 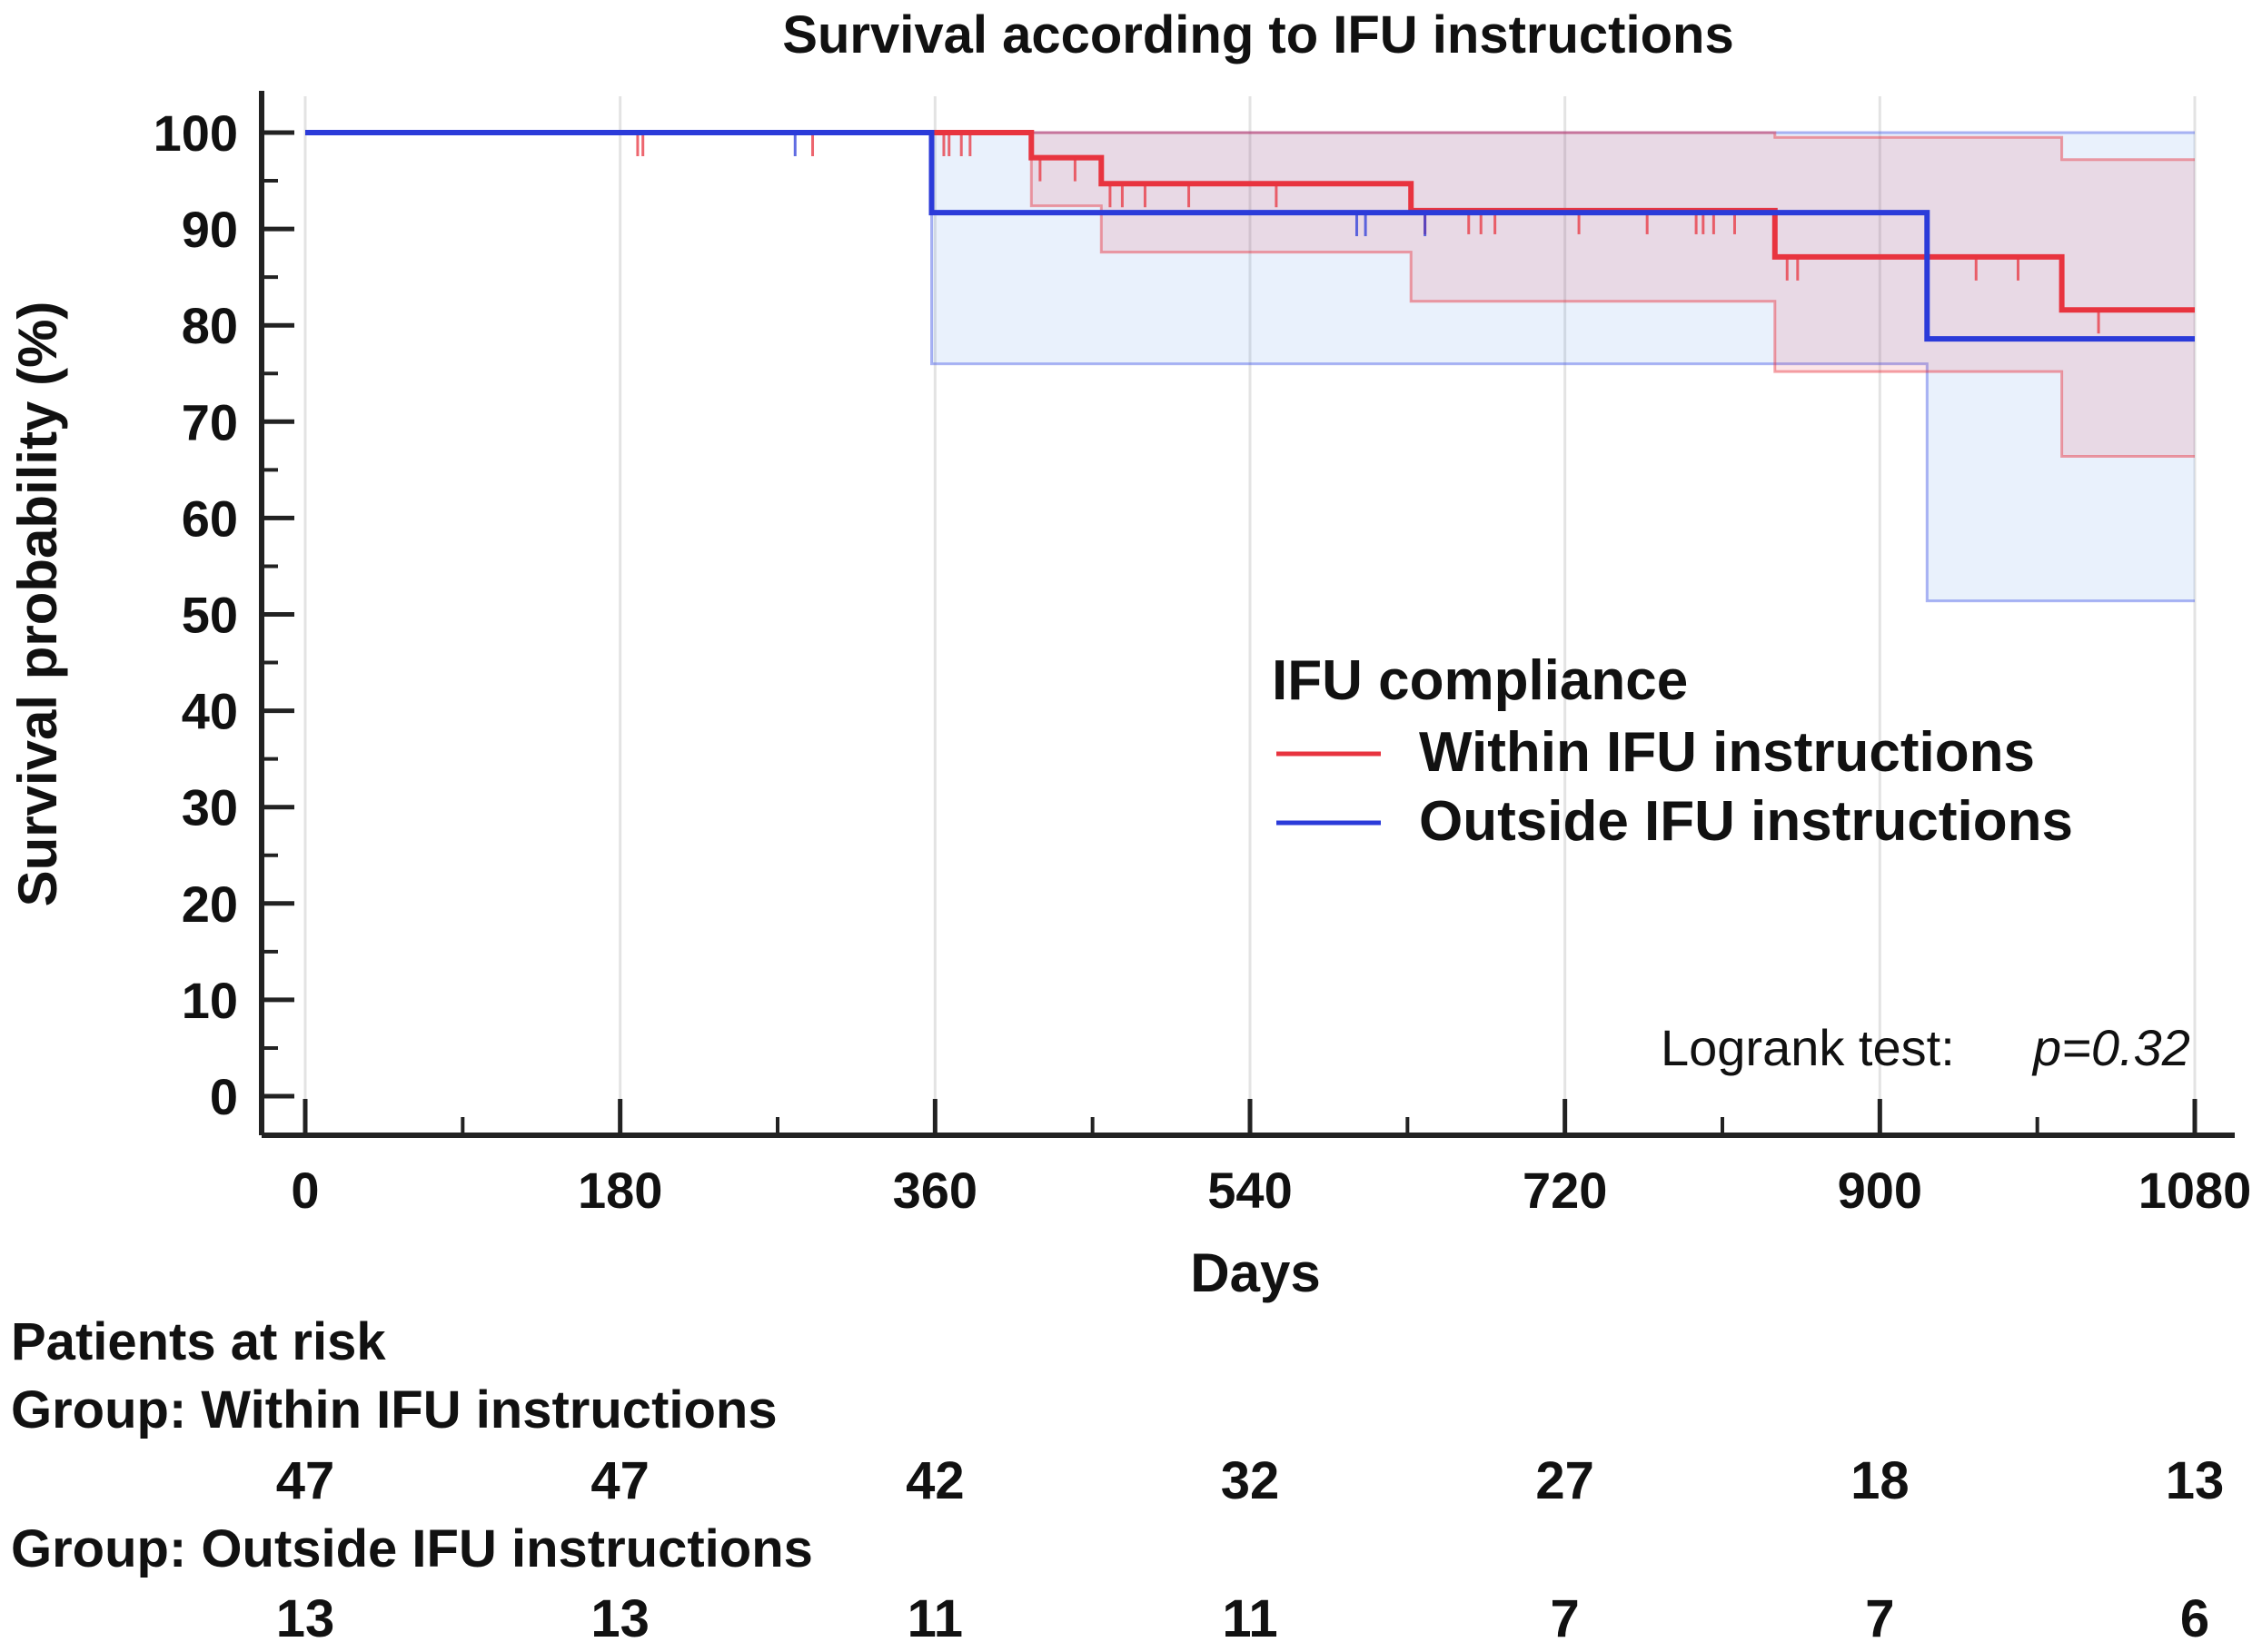 I want to click on risk-count-outside-360: 11, so click(x=935, y=1618).